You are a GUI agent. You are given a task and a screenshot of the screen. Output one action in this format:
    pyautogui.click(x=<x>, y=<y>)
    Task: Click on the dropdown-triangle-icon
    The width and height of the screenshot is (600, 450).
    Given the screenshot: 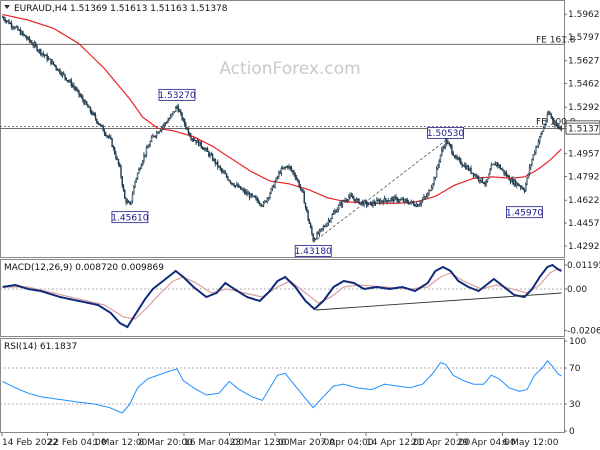 What is the action you would take?
    pyautogui.click(x=7, y=7)
    